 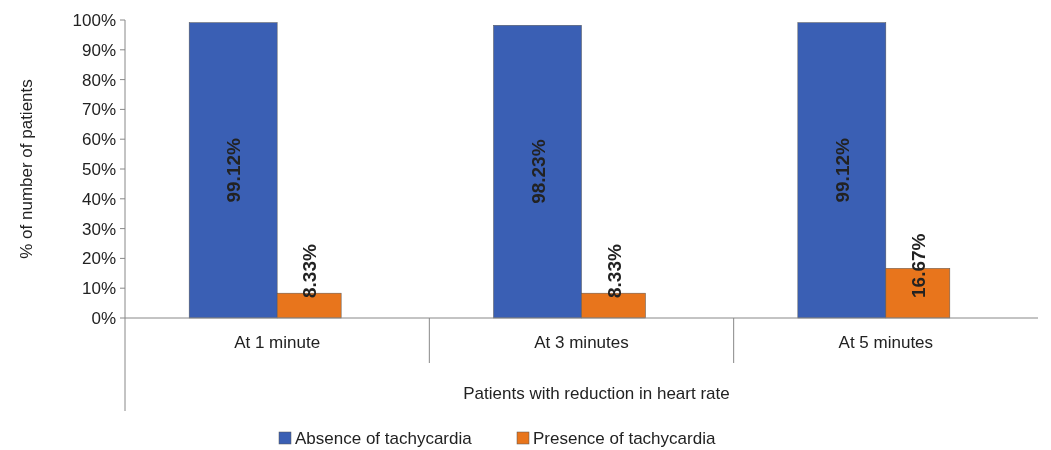 What do you see at coordinates (26, 169) in the screenshot?
I see `y-axis-title: % of number of patients` at bounding box center [26, 169].